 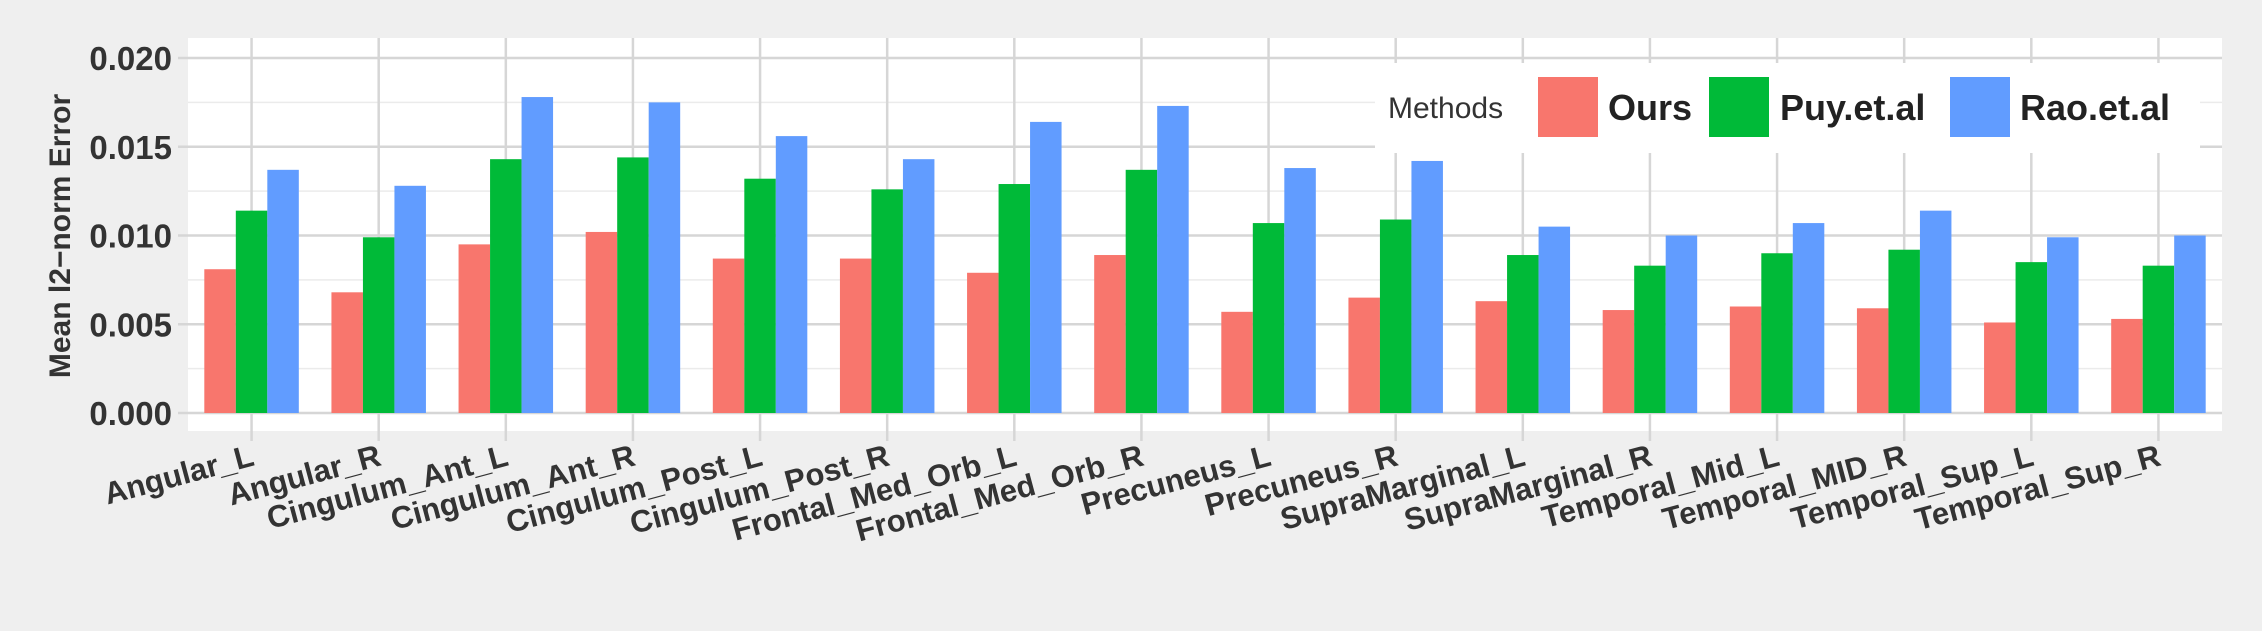 I want to click on legend-label: Rao.et.al, so click(x=2095, y=107).